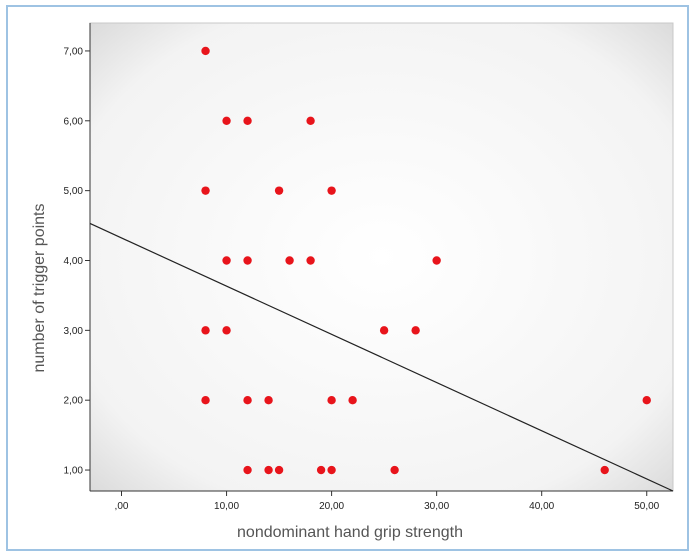  I want to click on x-tick-label: 40,00, so click(541, 506).